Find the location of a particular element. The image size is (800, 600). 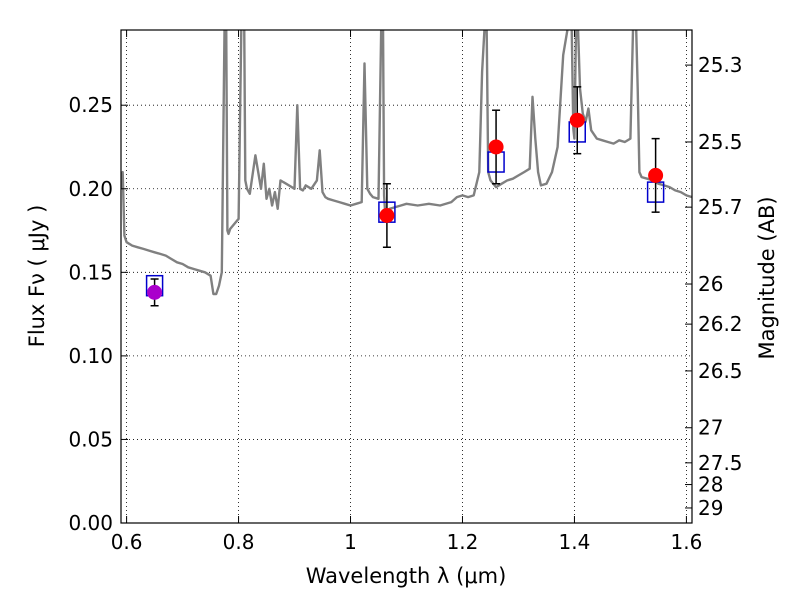

x-tick-label: 1.6 is located at coordinates (686, 542).